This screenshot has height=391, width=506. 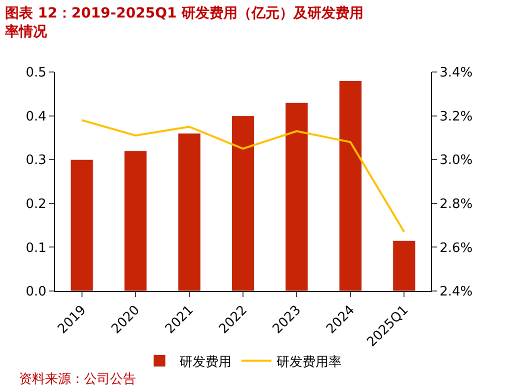 I want to click on y2-tick-label: 3.2%, so click(x=456, y=116).